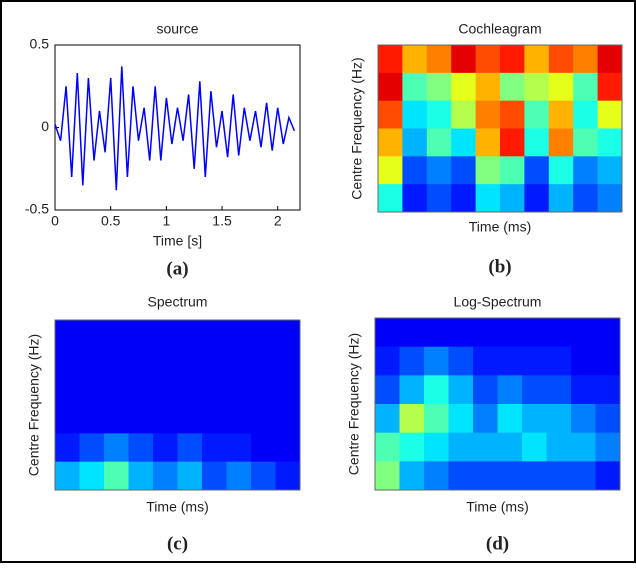  What do you see at coordinates (499, 266) in the screenshot?
I see `caption: (b)` at bounding box center [499, 266].